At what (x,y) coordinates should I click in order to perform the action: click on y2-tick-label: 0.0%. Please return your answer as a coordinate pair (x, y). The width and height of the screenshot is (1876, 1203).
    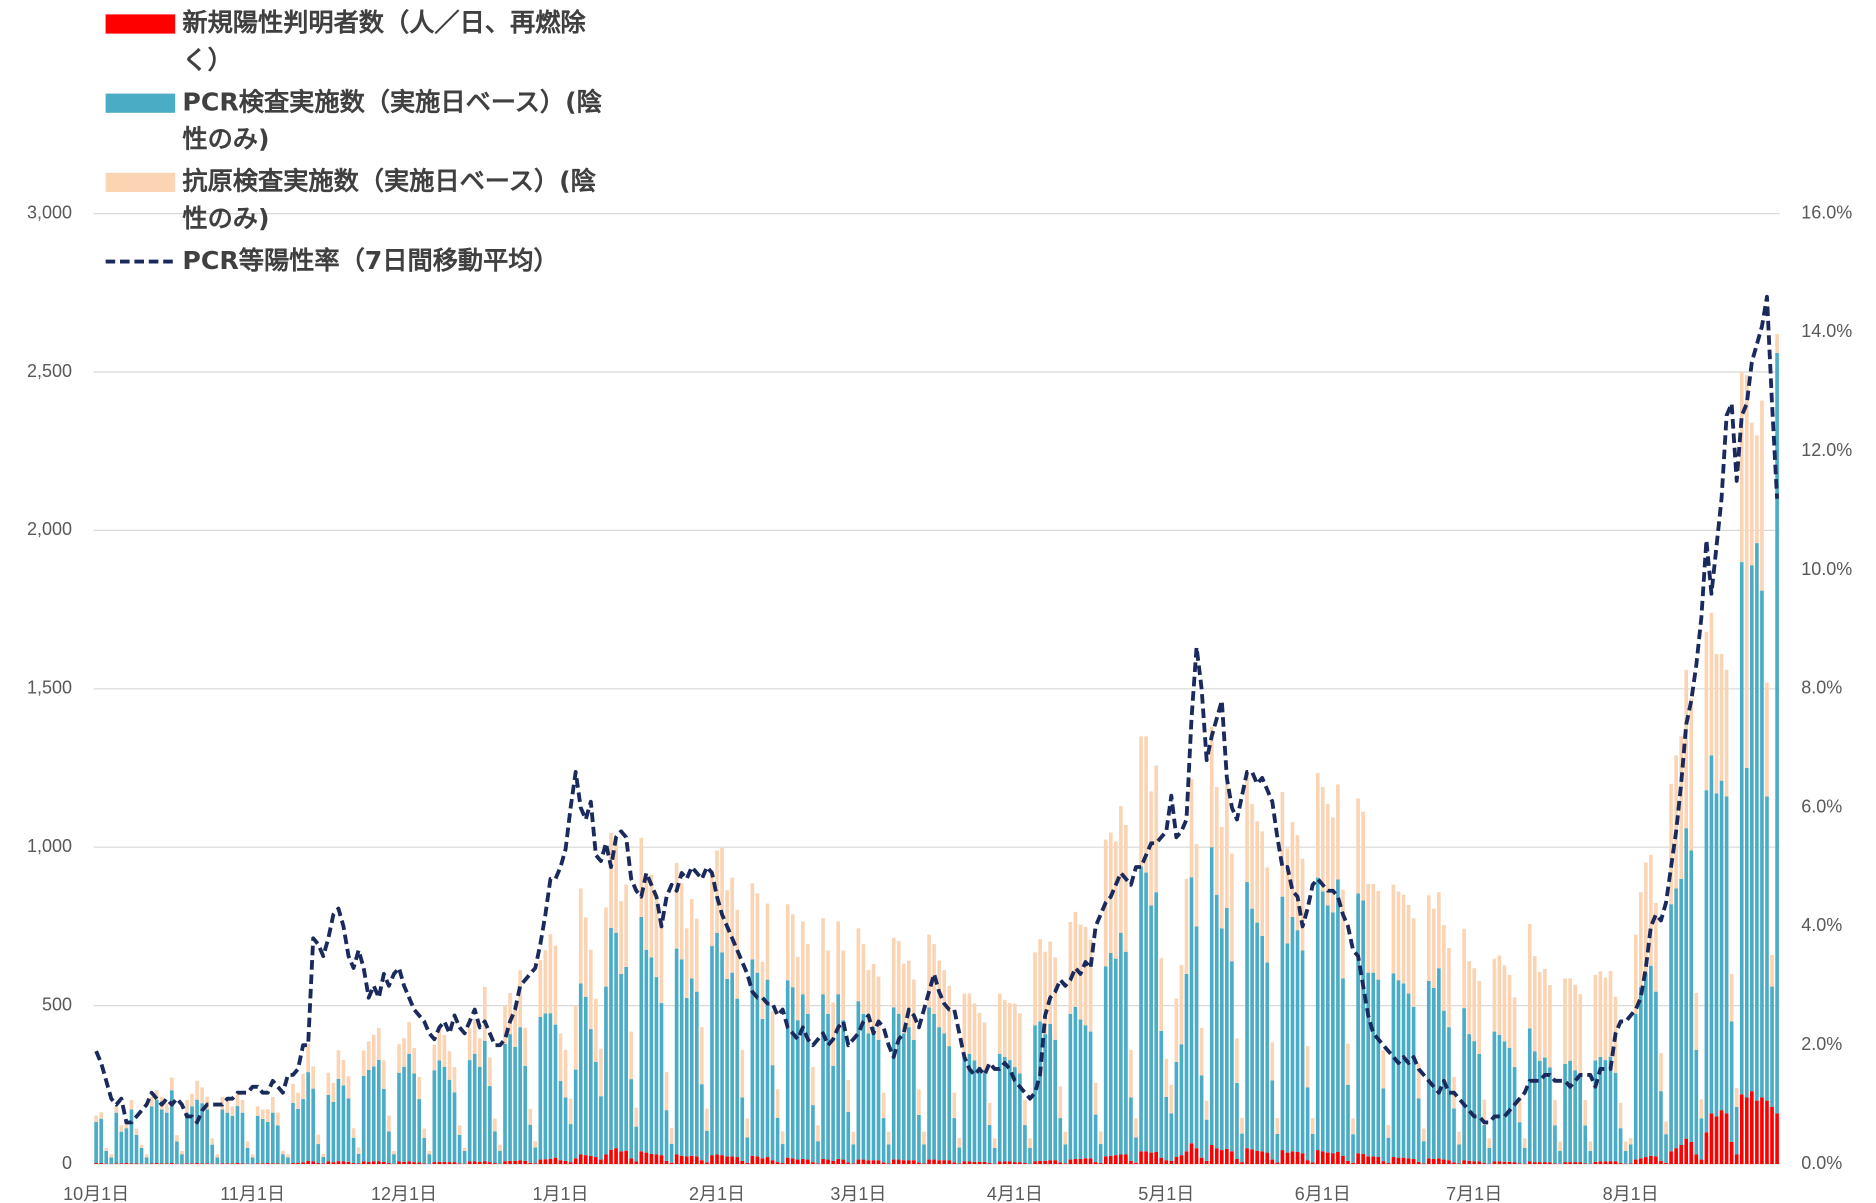
    Looking at the image, I should click on (1821, 1163).